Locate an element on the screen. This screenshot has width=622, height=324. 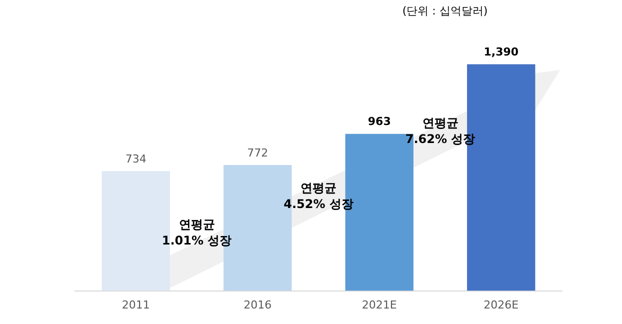
text: (단위 : 십억달러) is located at coordinates (445, 11).